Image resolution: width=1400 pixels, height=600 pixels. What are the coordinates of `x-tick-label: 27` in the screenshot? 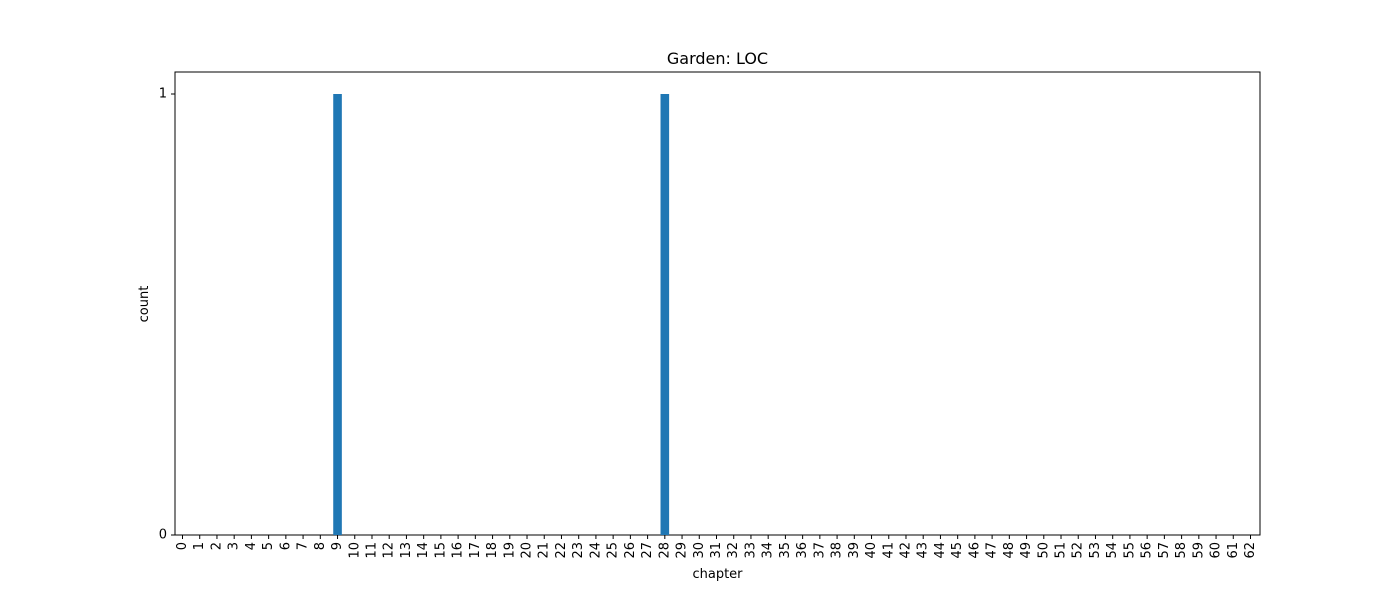 It's located at (647, 550).